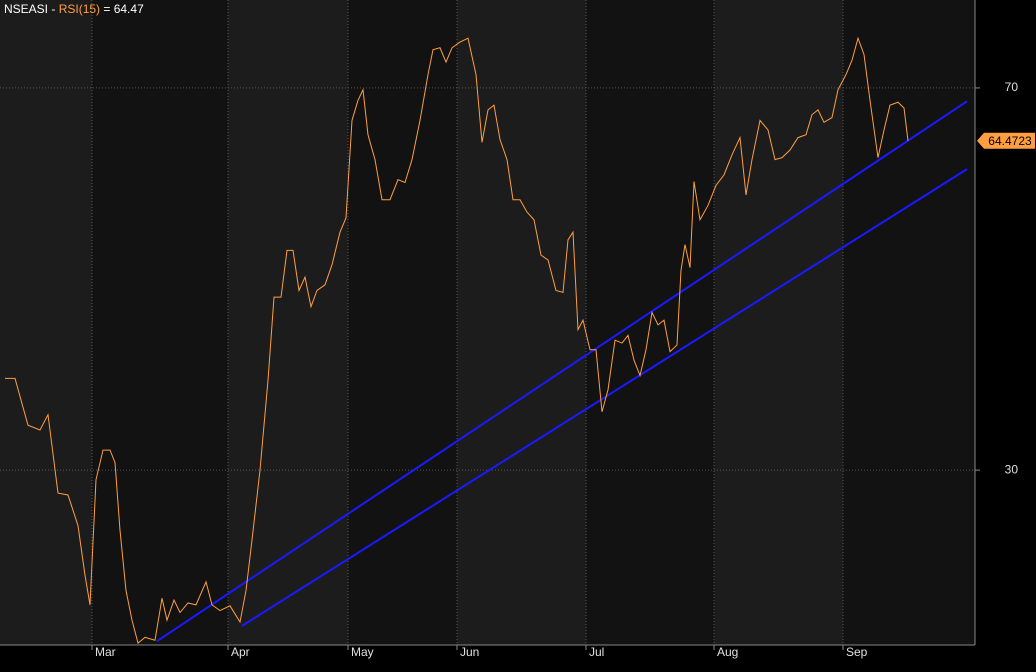 This screenshot has width=1036, height=672. I want to click on last-value-box, so click(1006, 140).